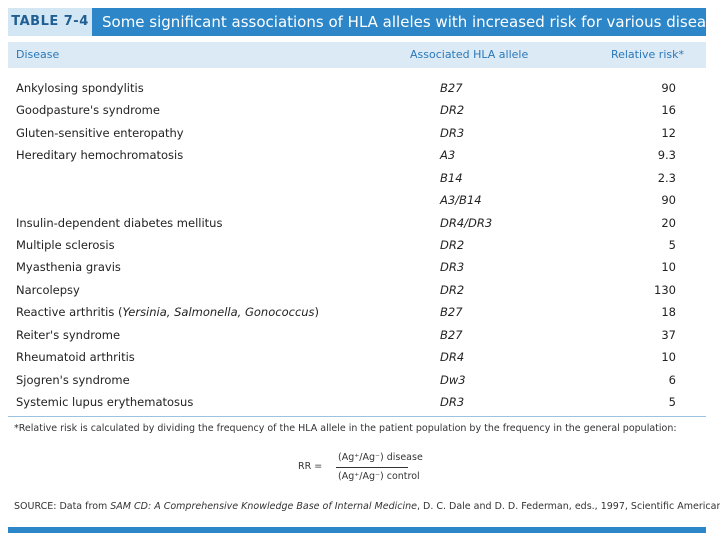  Describe the element at coordinates (357, 55) in the screenshot. I see `column-header-band` at that location.